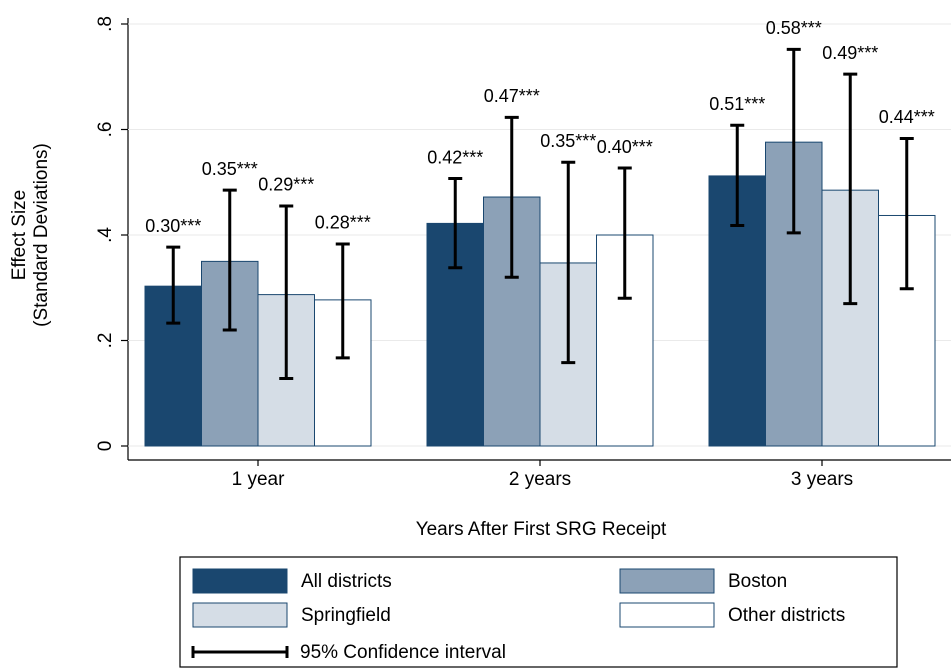 This screenshot has width=951, height=671. Describe the element at coordinates (240, 652) in the screenshot. I see `legend-ci-symbol` at that location.